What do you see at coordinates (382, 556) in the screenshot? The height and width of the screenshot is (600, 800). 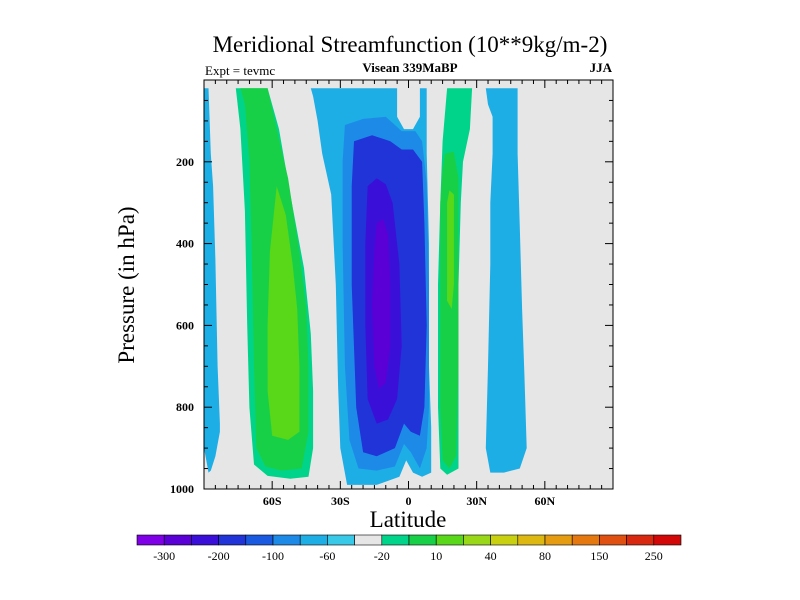 I see `colorbar-label: -20` at bounding box center [382, 556].